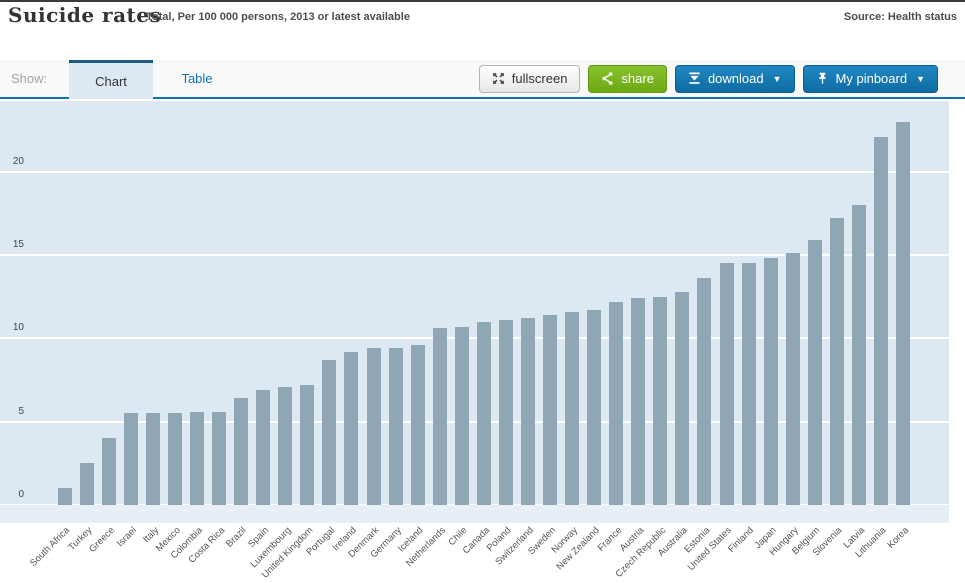  What do you see at coordinates (461, 415) in the screenshot?
I see `bar-chile` at bounding box center [461, 415].